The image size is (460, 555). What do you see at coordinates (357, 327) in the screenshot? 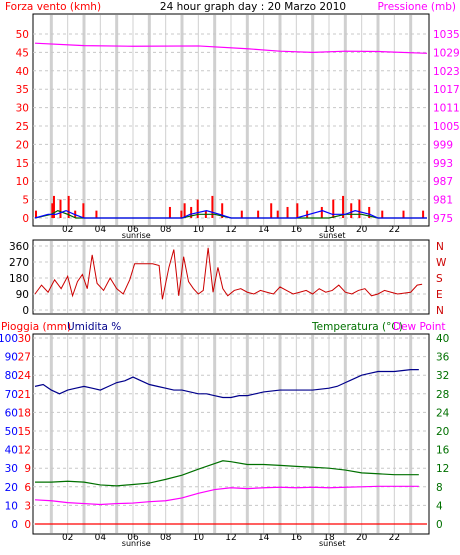
I see `panel3-temp-label: Temperatura (°C)` at bounding box center [357, 327].